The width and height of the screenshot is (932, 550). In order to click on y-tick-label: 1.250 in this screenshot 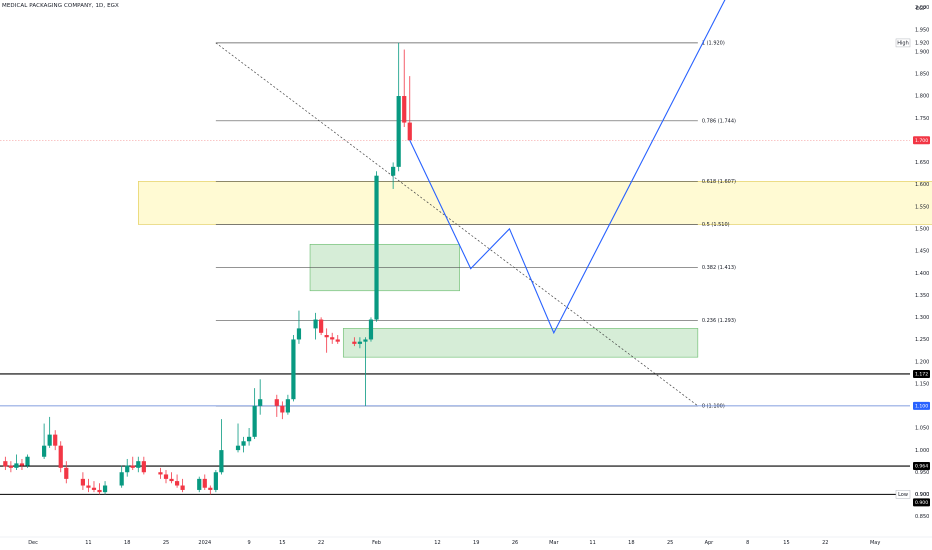, I will do `click(922, 340)`.